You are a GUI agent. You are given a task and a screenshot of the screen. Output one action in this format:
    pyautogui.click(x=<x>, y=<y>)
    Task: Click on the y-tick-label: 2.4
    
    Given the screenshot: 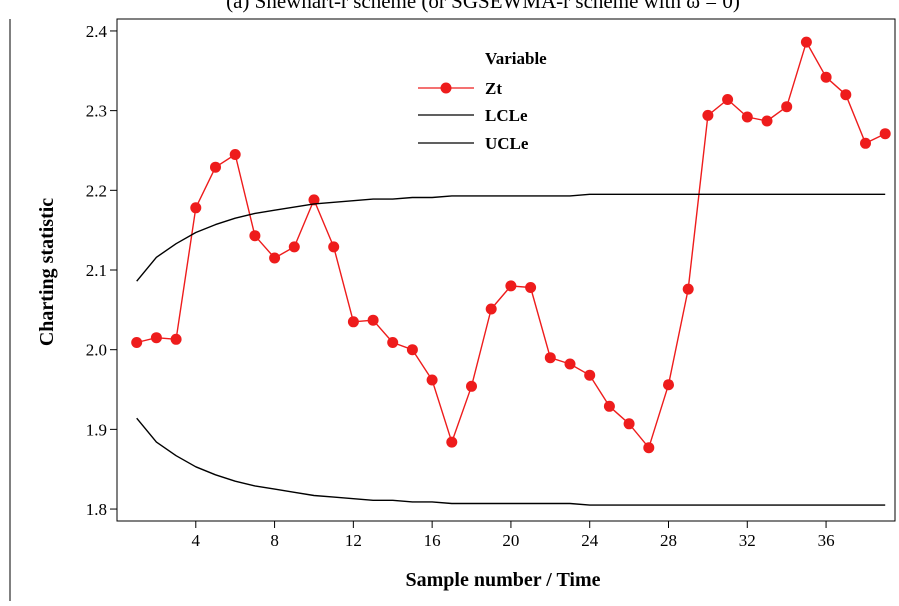 What is the action you would take?
    pyautogui.click(x=97, y=31)
    